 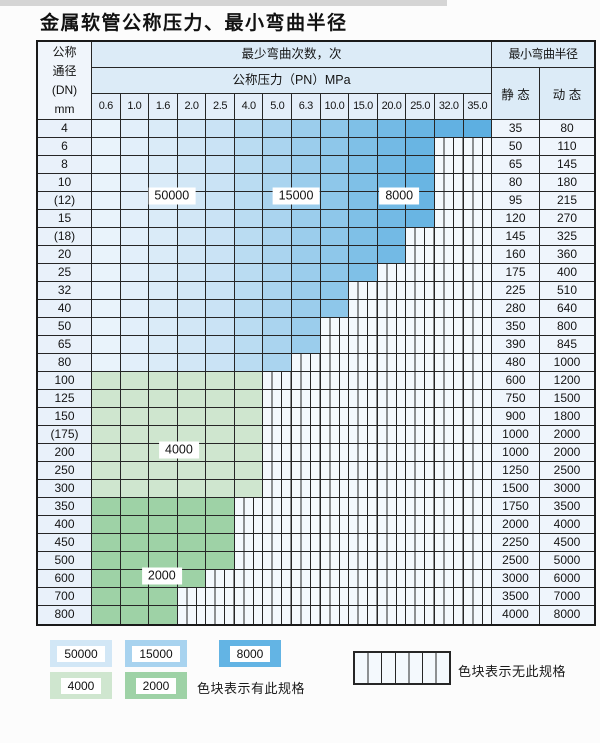 I want to click on dynamic-radius-cell: 110, so click(x=567, y=146).